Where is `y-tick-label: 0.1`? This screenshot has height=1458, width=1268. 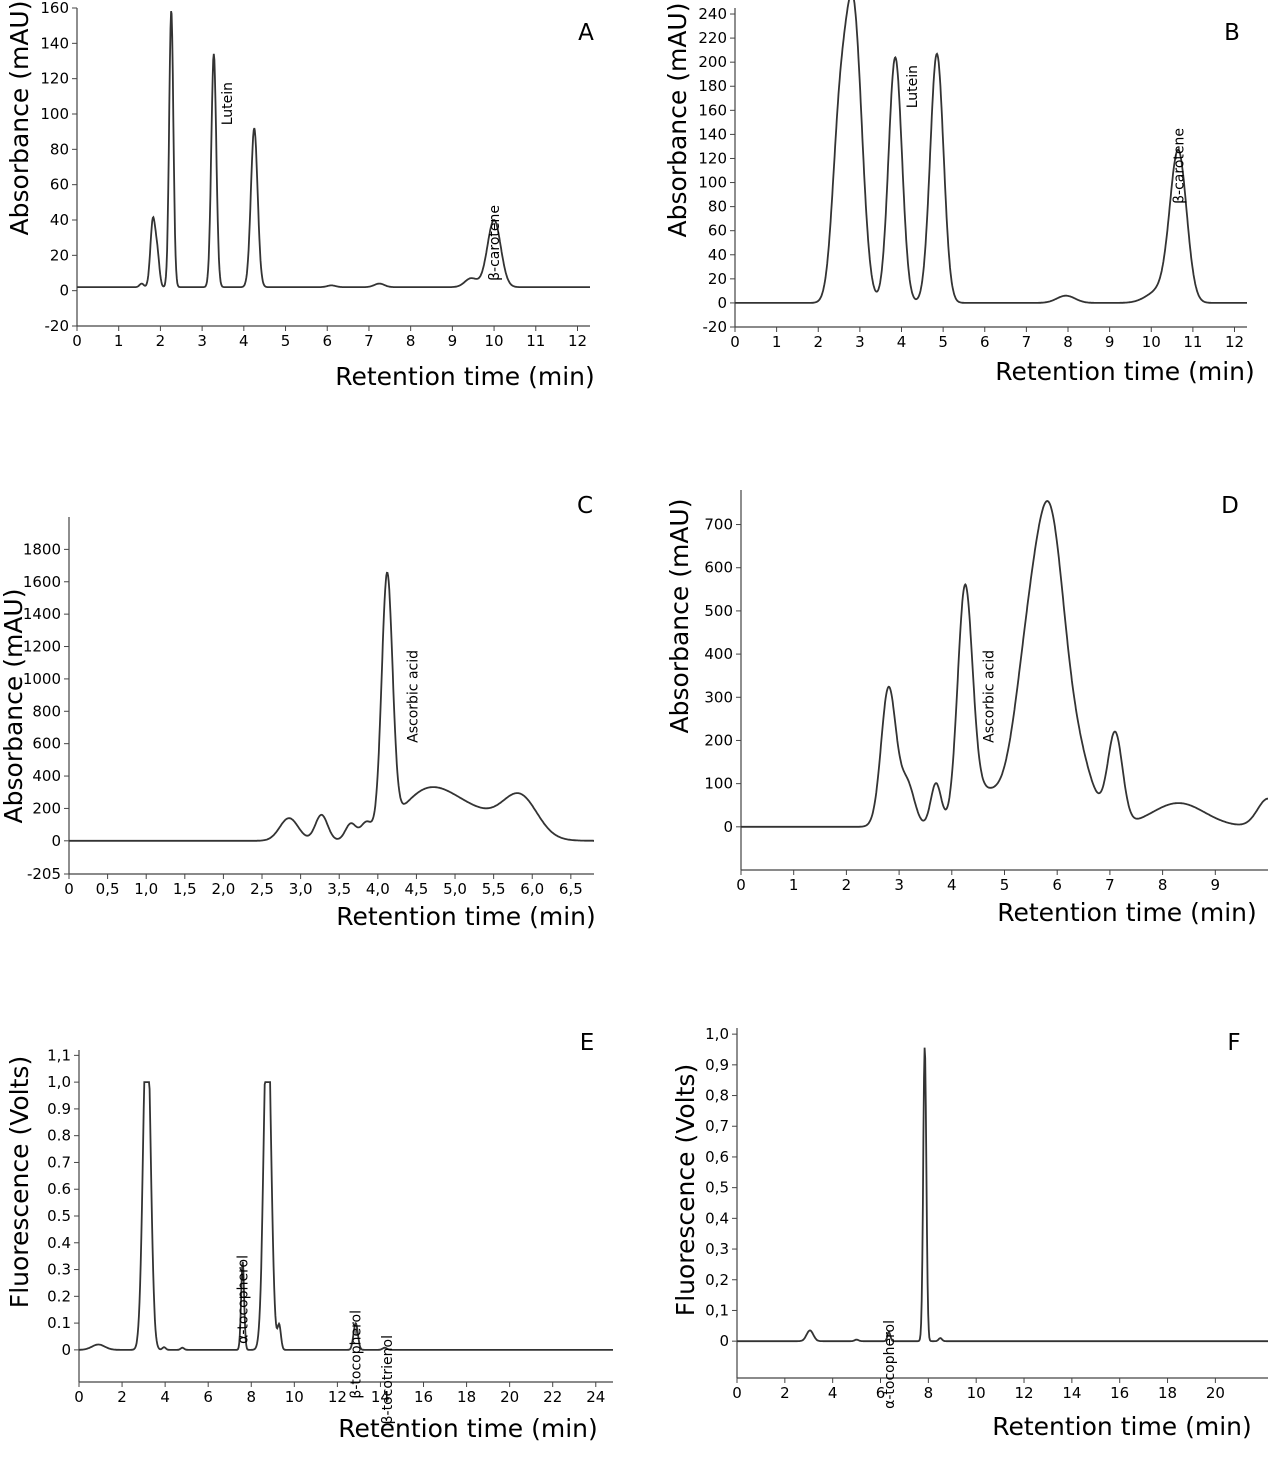
y-tick-label: 0.1 is located at coordinates (59, 1323).